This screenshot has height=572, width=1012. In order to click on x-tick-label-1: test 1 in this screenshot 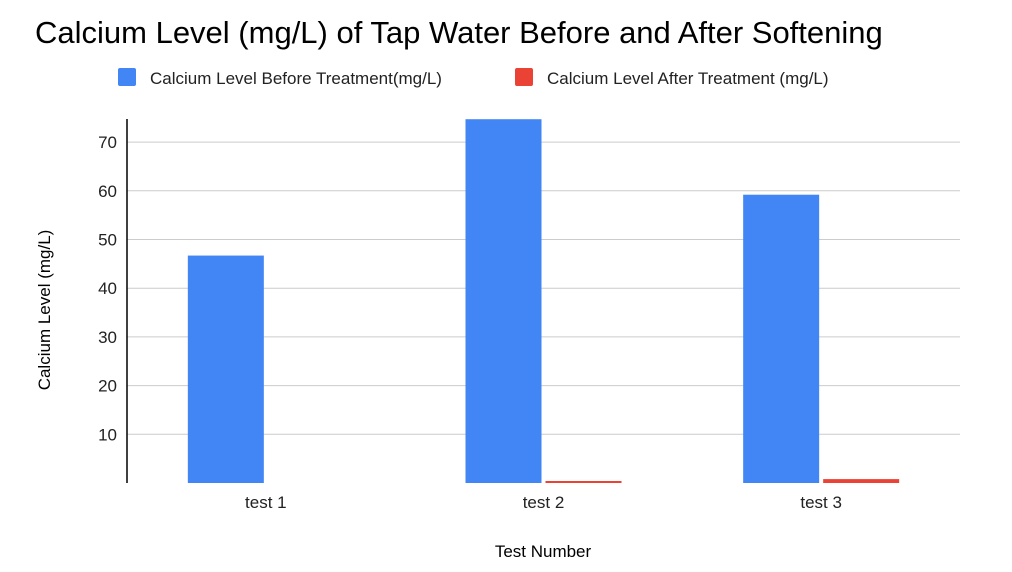, I will do `click(266, 502)`.